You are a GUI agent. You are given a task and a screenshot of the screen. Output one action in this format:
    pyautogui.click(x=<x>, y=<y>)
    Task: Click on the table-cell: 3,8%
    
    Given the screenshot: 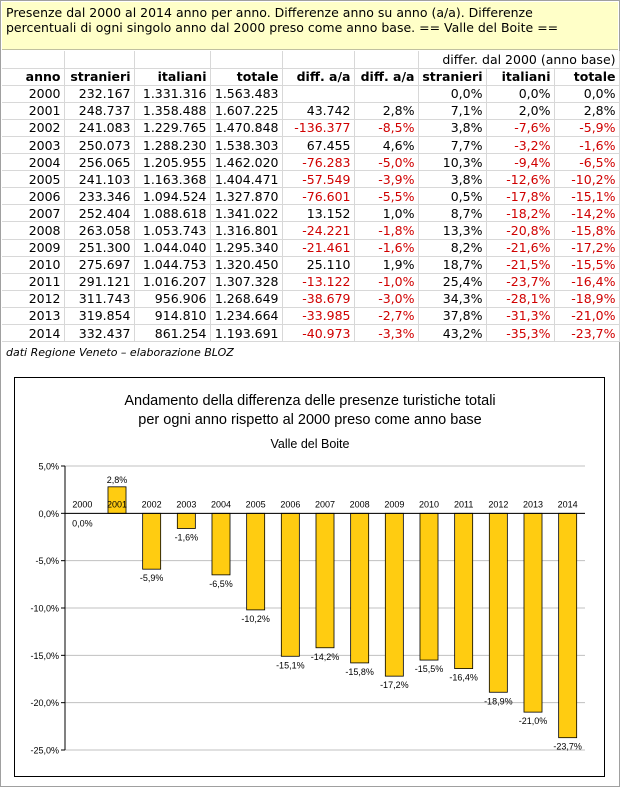 What is the action you would take?
    pyautogui.click(x=452, y=179)
    